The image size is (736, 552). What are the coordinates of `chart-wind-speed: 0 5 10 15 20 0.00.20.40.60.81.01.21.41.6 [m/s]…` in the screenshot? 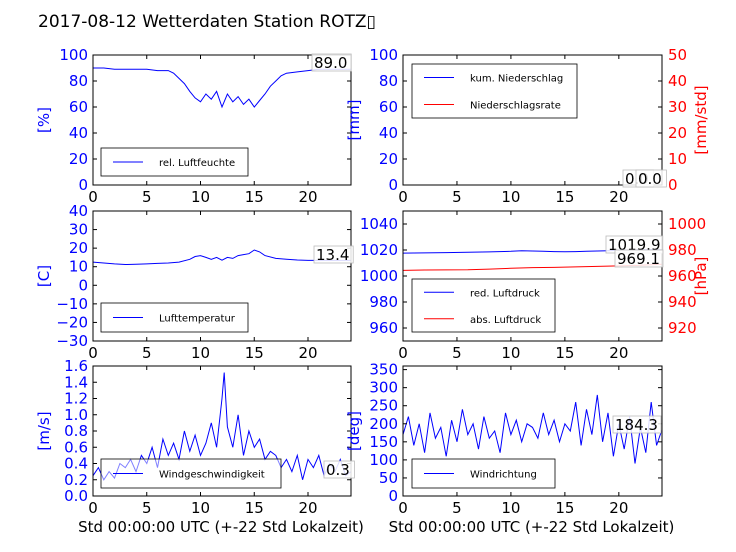 It's located at (199, 446).